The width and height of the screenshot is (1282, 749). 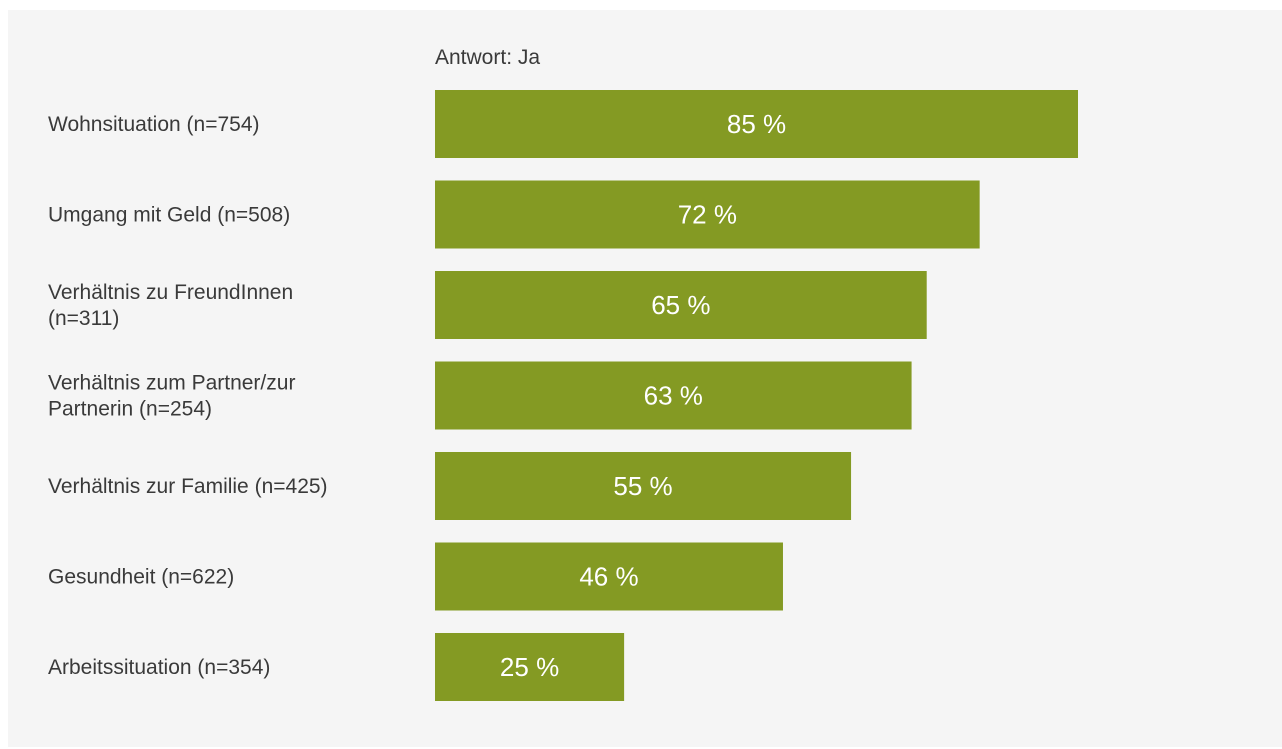 I want to click on category-label: Gesundheit (n=622), so click(x=141, y=577).